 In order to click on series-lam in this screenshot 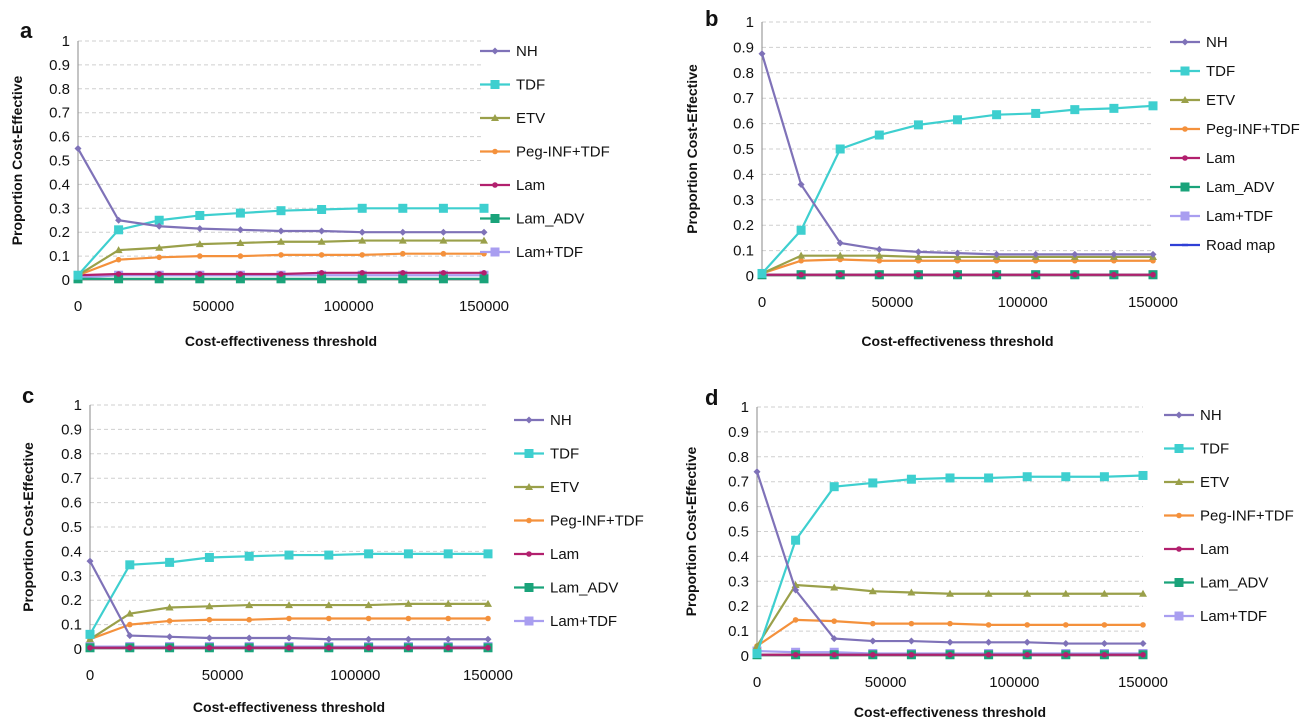, I will do `click(281, 274)`.